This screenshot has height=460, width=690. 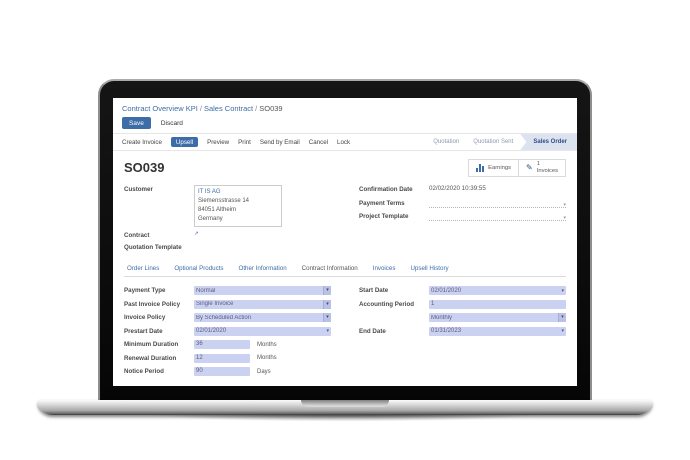 I want to click on payment-type-label: Payment Type, so click(x=145, y=290).